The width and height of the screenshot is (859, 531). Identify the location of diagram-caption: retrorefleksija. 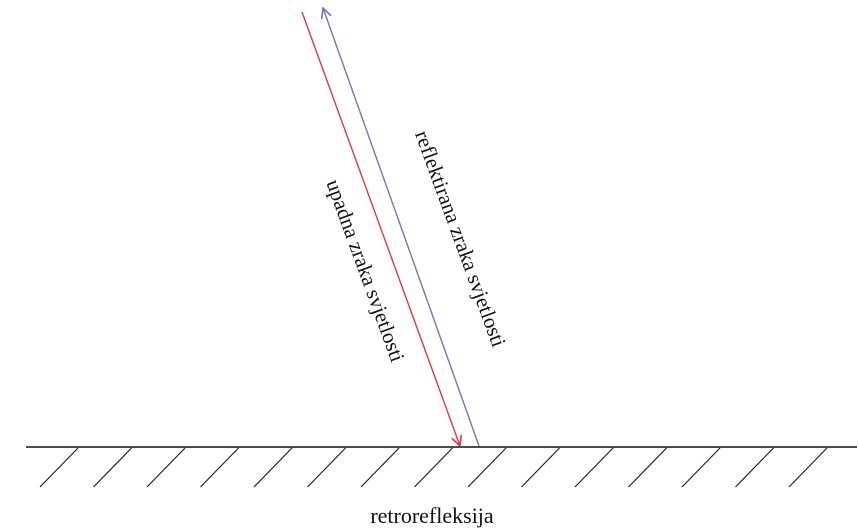
(432, 515).